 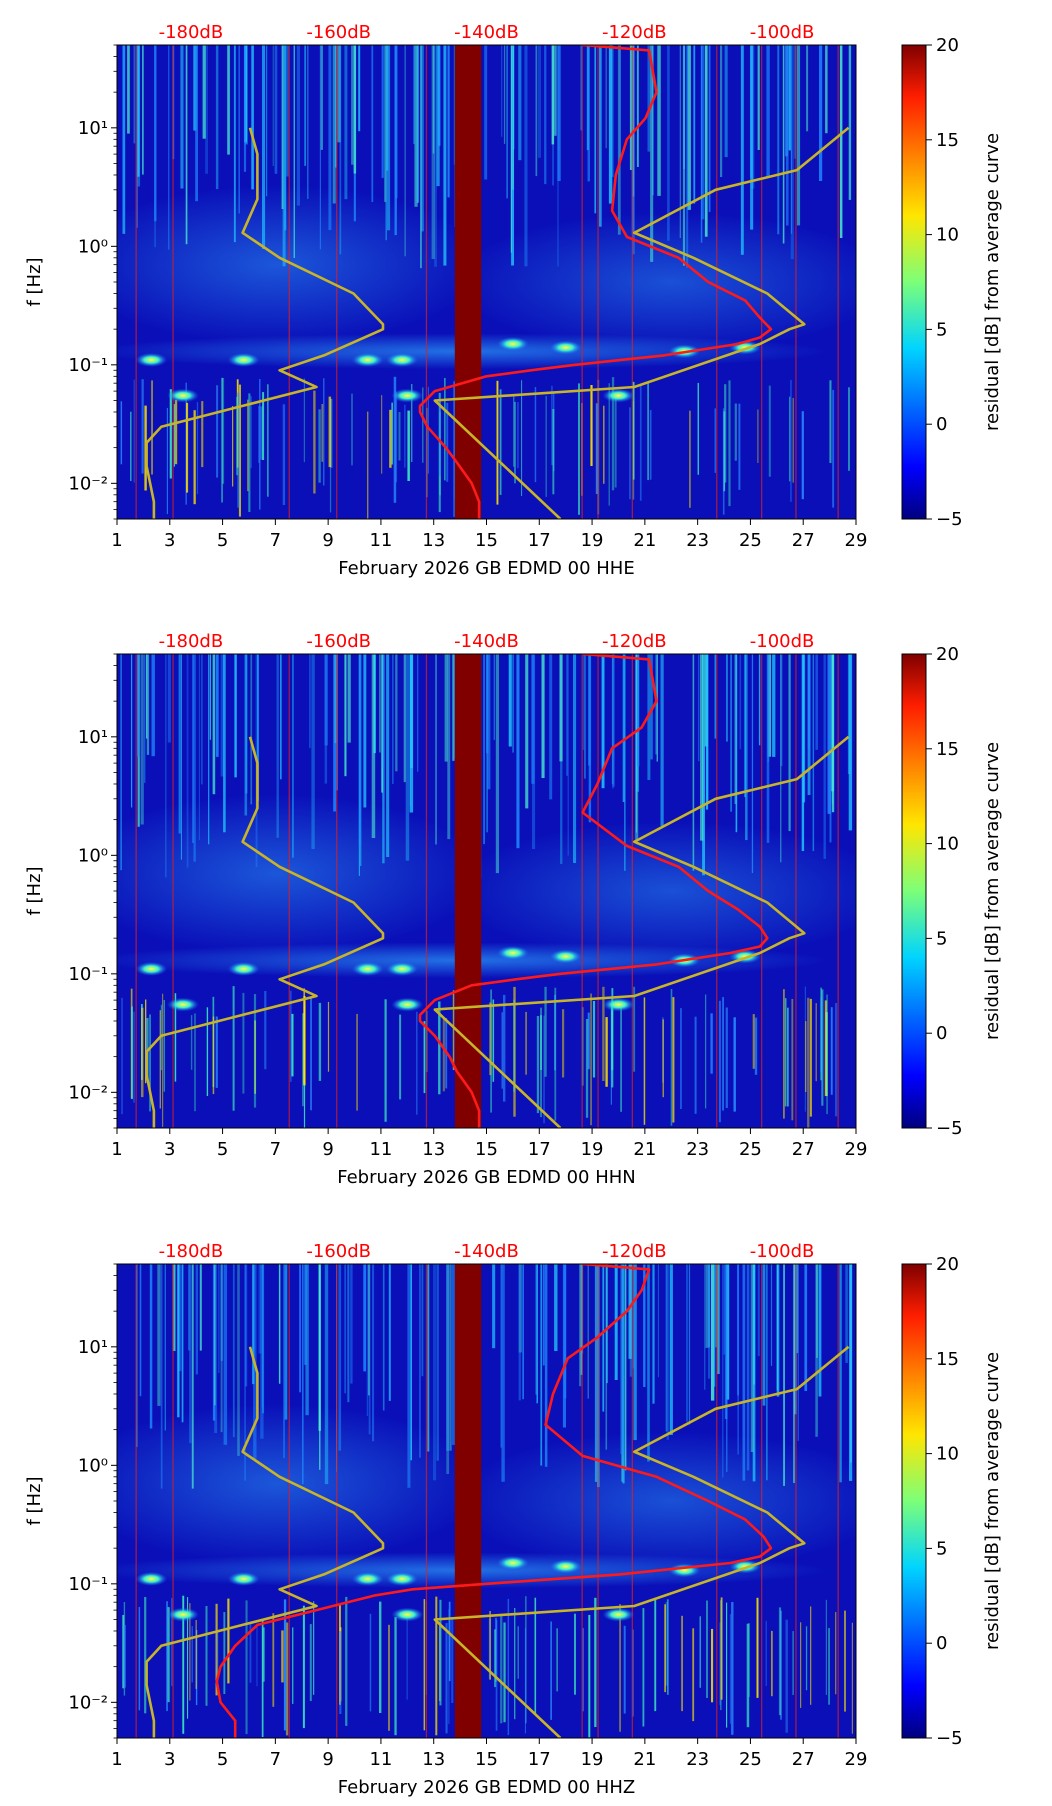 What do you see at coordinates (856, 540) in the screenshot?
I see `x-tick-label: 29` at bounding box center [856, 540].